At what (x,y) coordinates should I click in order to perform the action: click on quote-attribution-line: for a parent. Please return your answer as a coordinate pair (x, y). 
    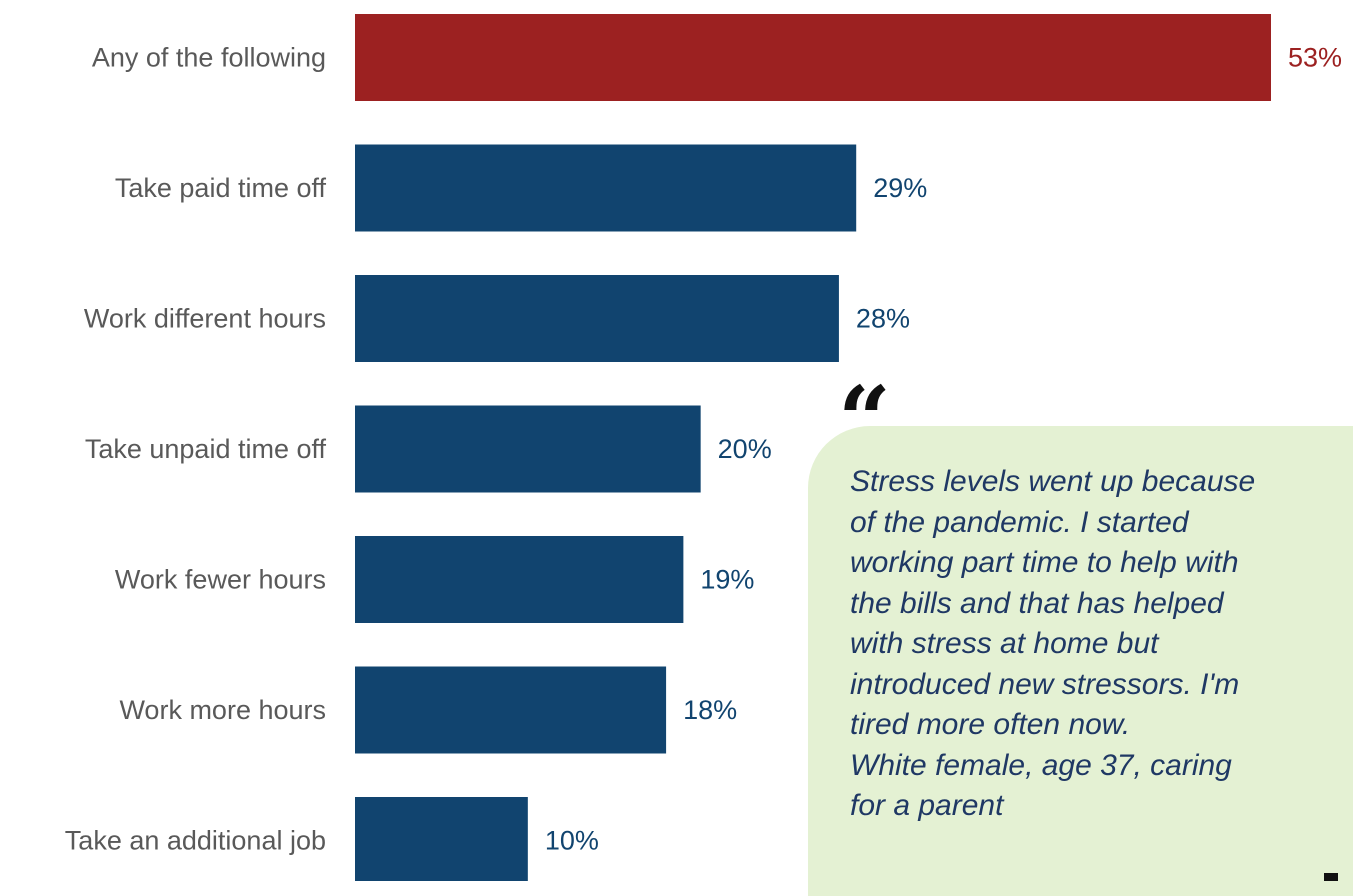
    Looking at the image, I should click on (927, 805).